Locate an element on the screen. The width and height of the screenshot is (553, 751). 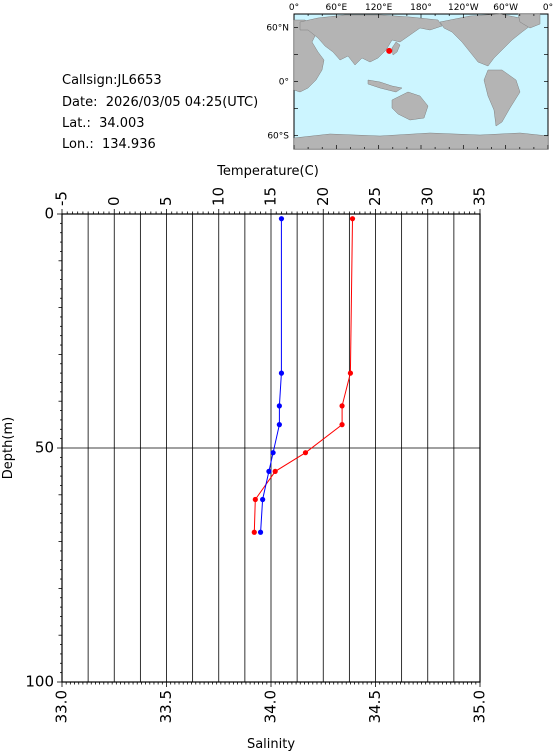
series-layer is located at coordinates (303, 375).